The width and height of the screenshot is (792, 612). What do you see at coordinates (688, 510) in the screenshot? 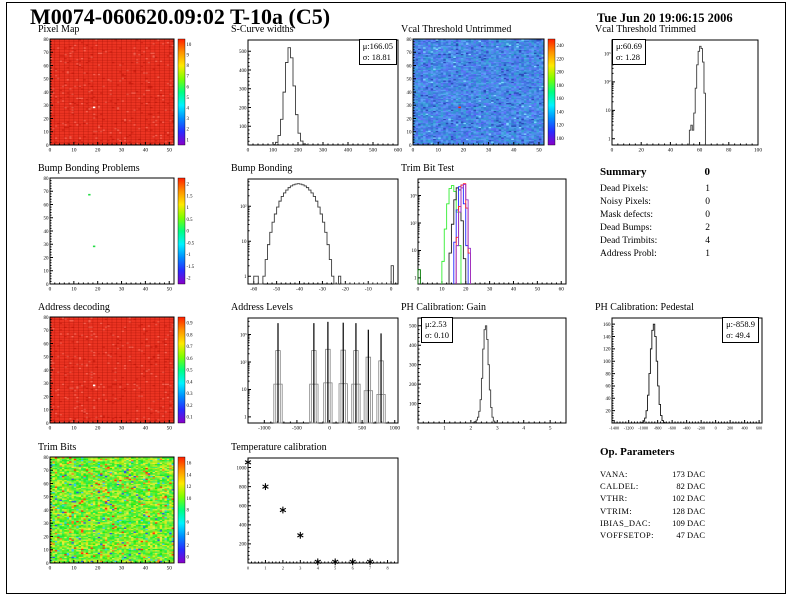
I see `op-parameter-value: 128 DAC` at bounding box center [688, 510].